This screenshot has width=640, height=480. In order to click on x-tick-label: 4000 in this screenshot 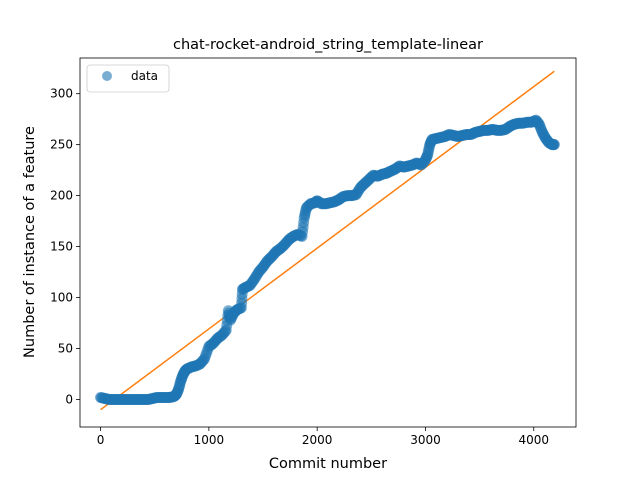, I will do `click(533, 440)`.